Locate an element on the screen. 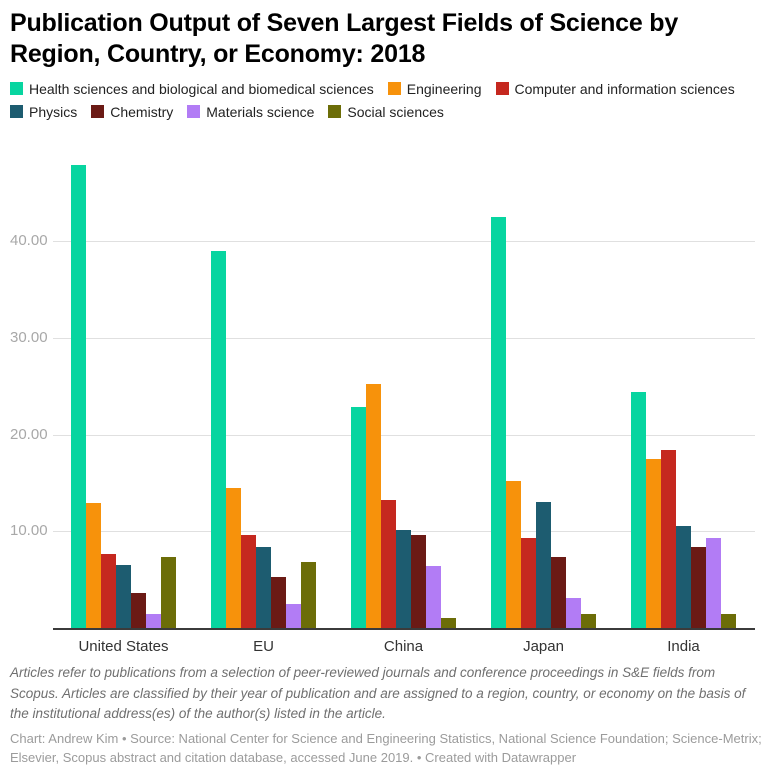  bar-eu-chemistry is located at coordinates (278, 602).